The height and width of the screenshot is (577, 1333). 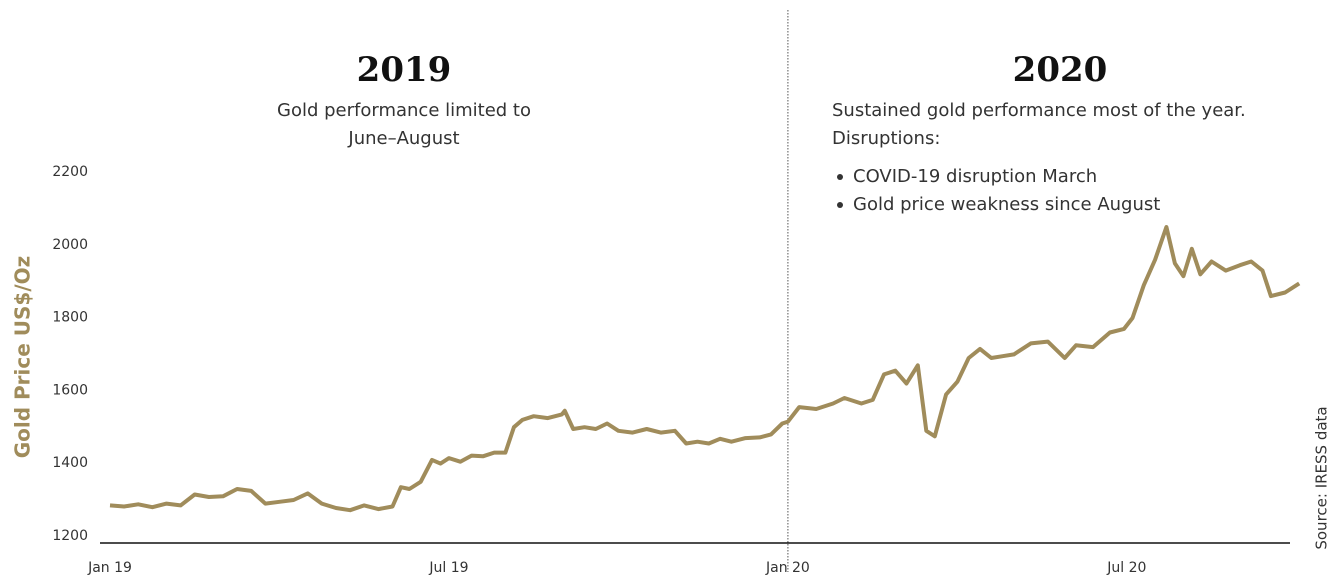 What do you see at coordinates (70, 536) in the screenshot?
I see `y-tick-label: 1200` at bounding box center [70, 536].